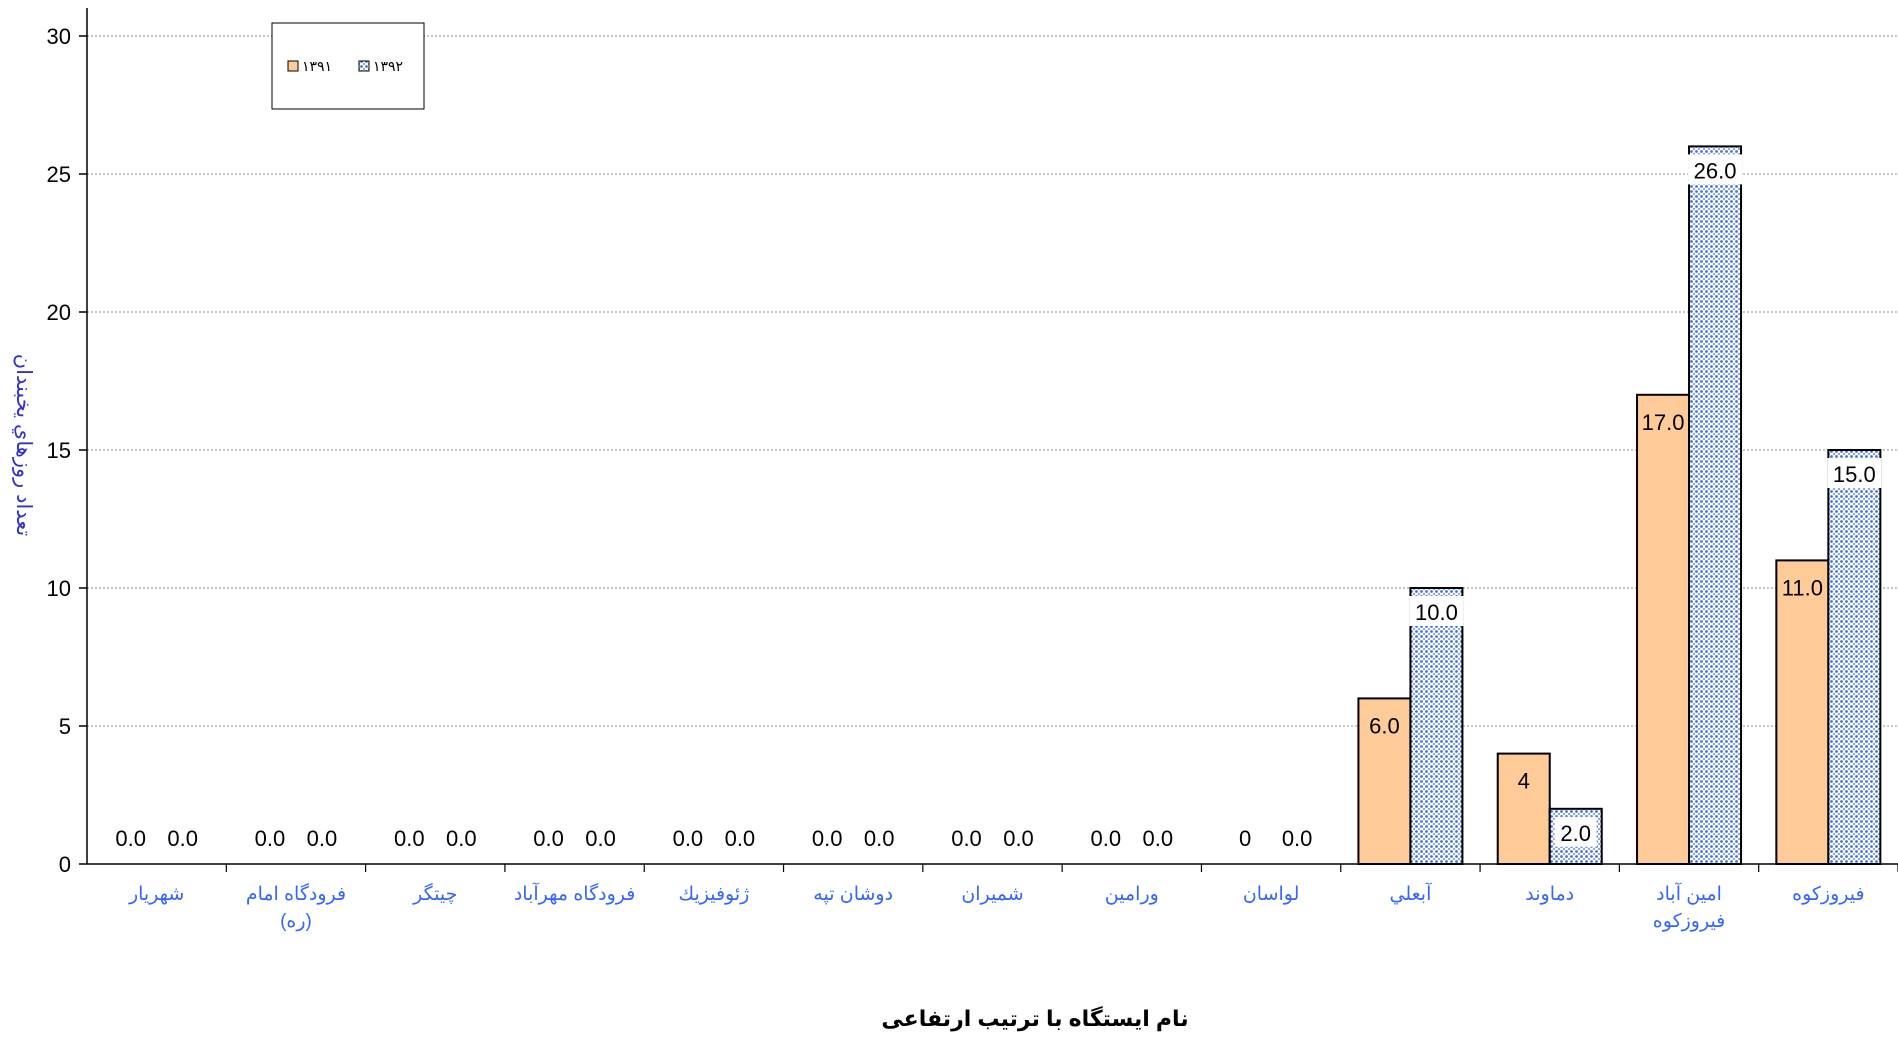 This screenshot has width=1898, height=1047. Describe the element at coordinates (1524, 781) in the screenshot. I see `data-label: 4` at that location.